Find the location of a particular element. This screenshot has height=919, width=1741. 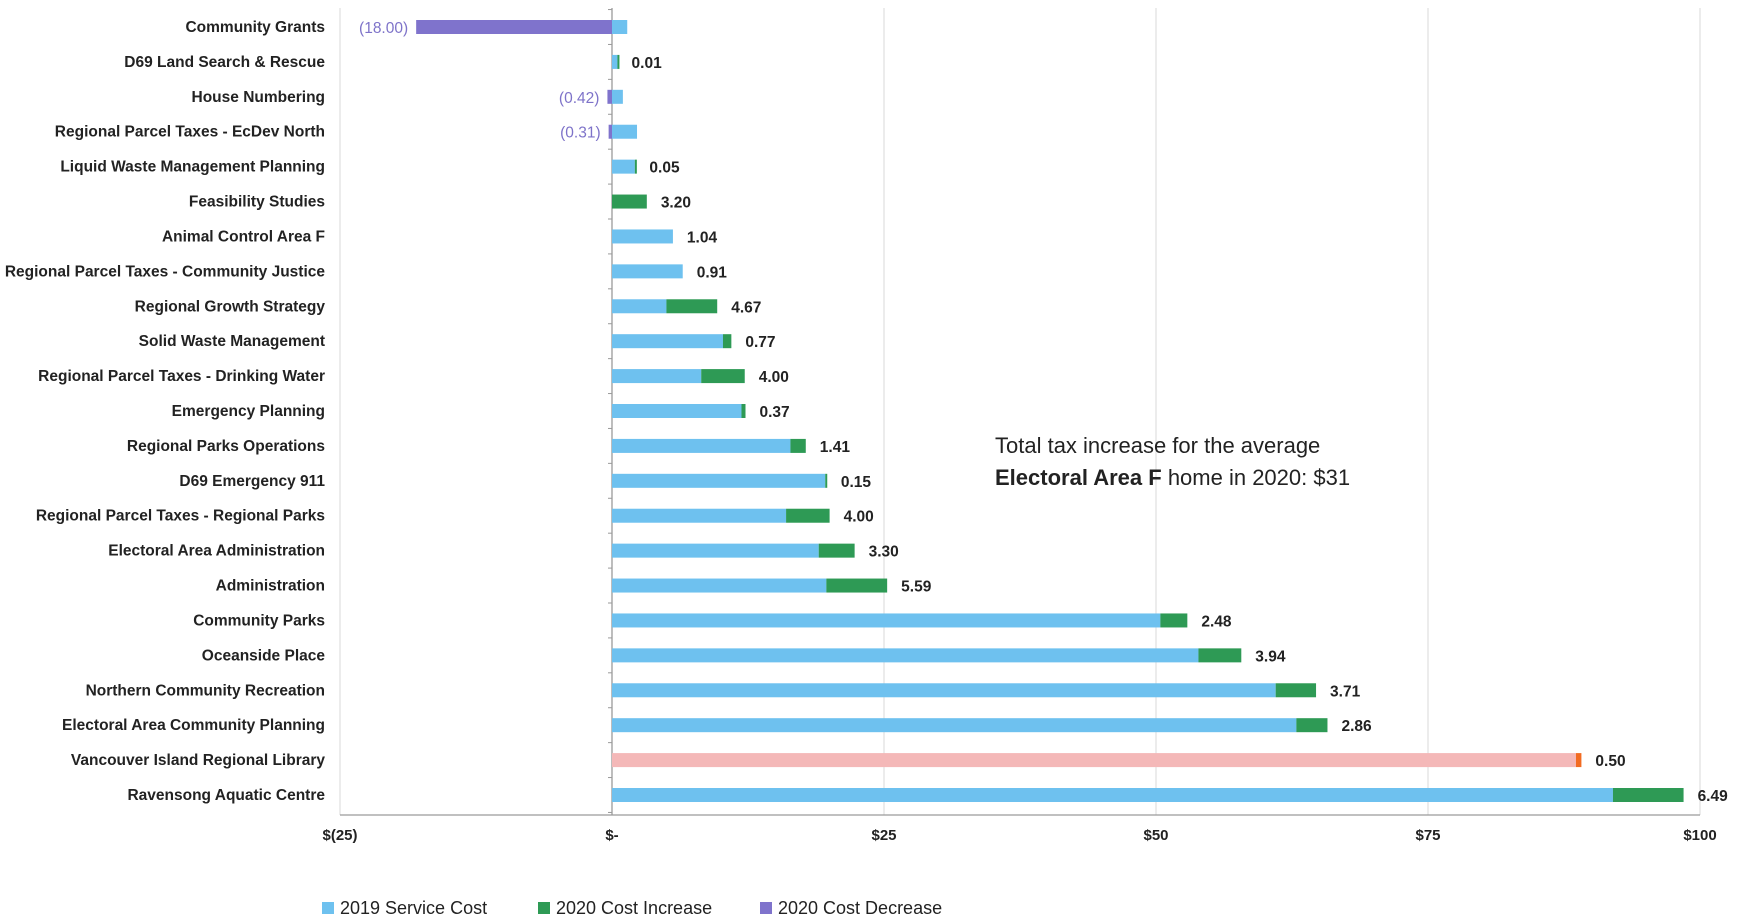

category-label-regional-parks-operations: Regional Parks Operations is located at coordinates (226, 446).